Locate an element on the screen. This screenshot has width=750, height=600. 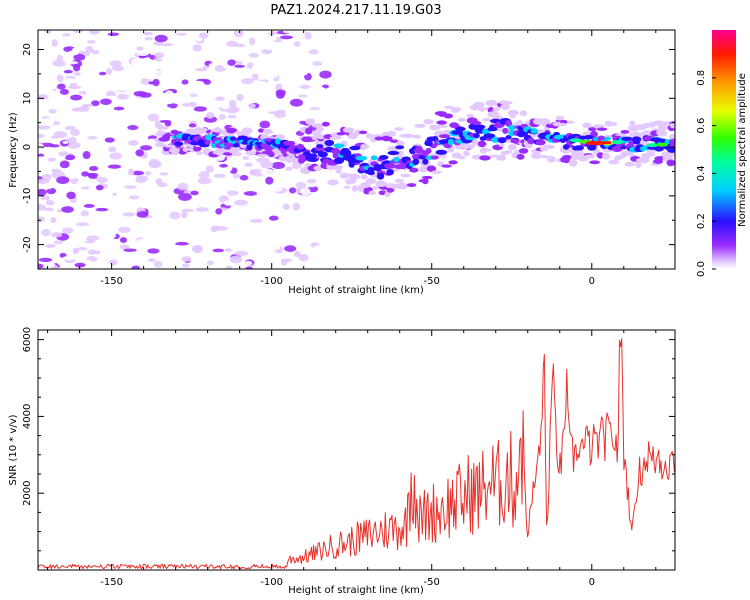
spectrogram-x-tick-label: 0 is located at coordinates (592, 281).